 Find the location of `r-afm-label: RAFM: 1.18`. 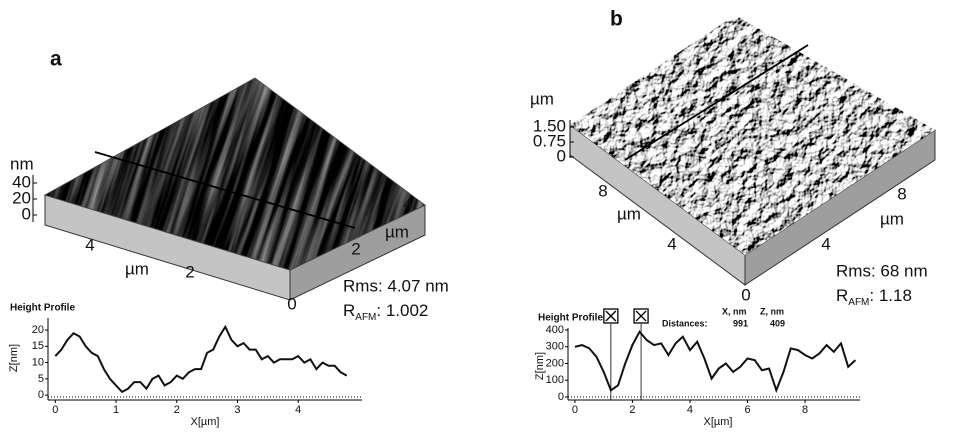

r-afm-label: RAFM: 1.18 is located at coordinates (874, 296).